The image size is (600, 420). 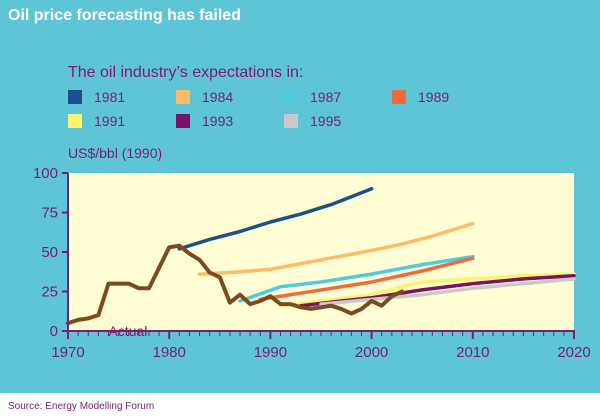 I want to click on series-line-1991, so click(x=427, y=290).